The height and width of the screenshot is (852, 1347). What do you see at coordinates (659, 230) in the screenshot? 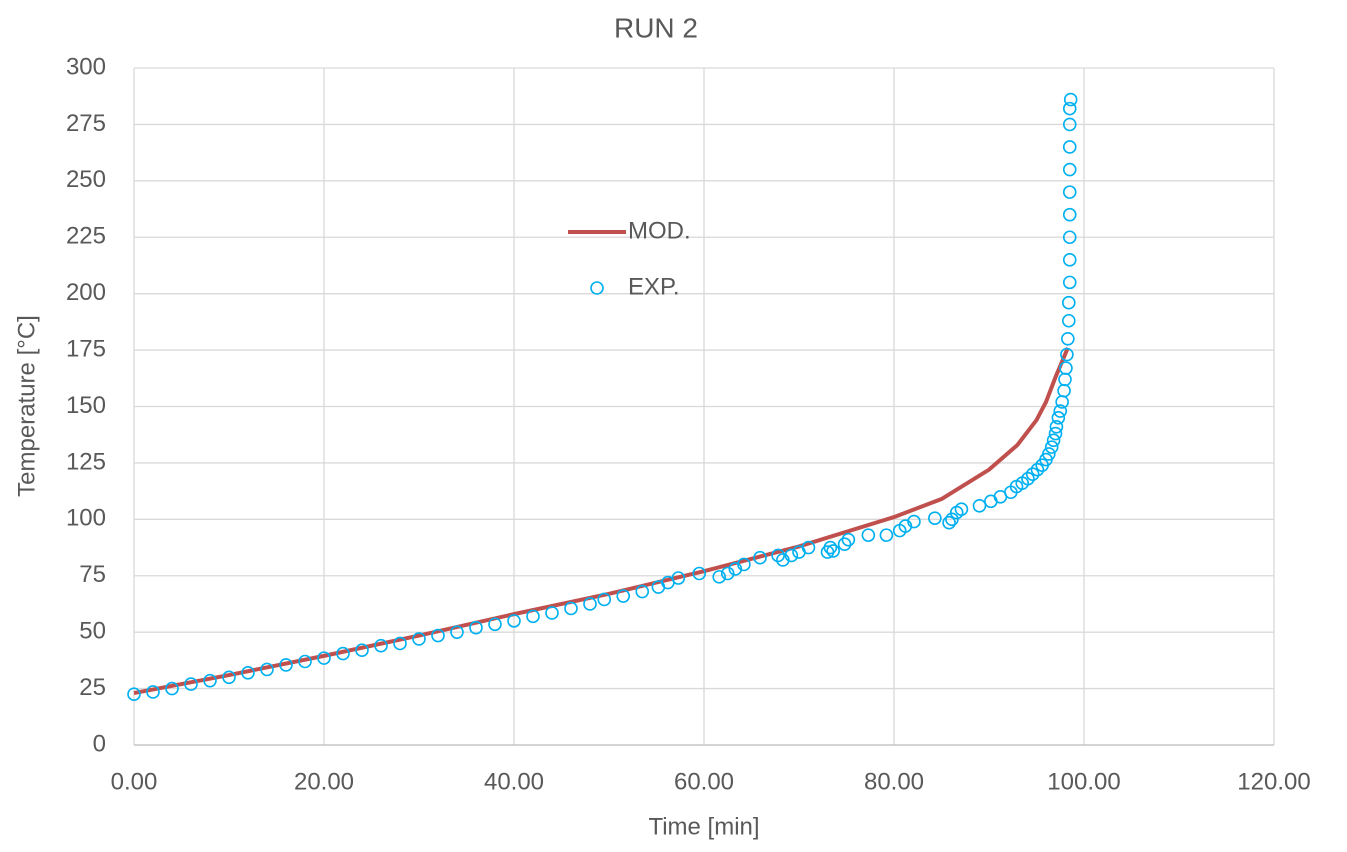
I see `legend-label: MOD.` at bounding box center [659, 230].